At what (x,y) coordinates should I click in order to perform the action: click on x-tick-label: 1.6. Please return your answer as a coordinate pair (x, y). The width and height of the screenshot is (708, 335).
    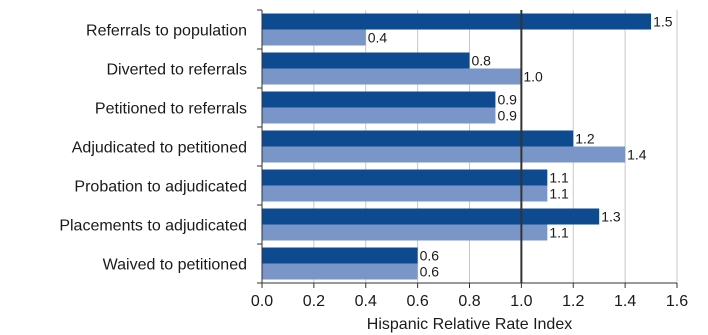
    Looking at the image, I should click on (677, 301).